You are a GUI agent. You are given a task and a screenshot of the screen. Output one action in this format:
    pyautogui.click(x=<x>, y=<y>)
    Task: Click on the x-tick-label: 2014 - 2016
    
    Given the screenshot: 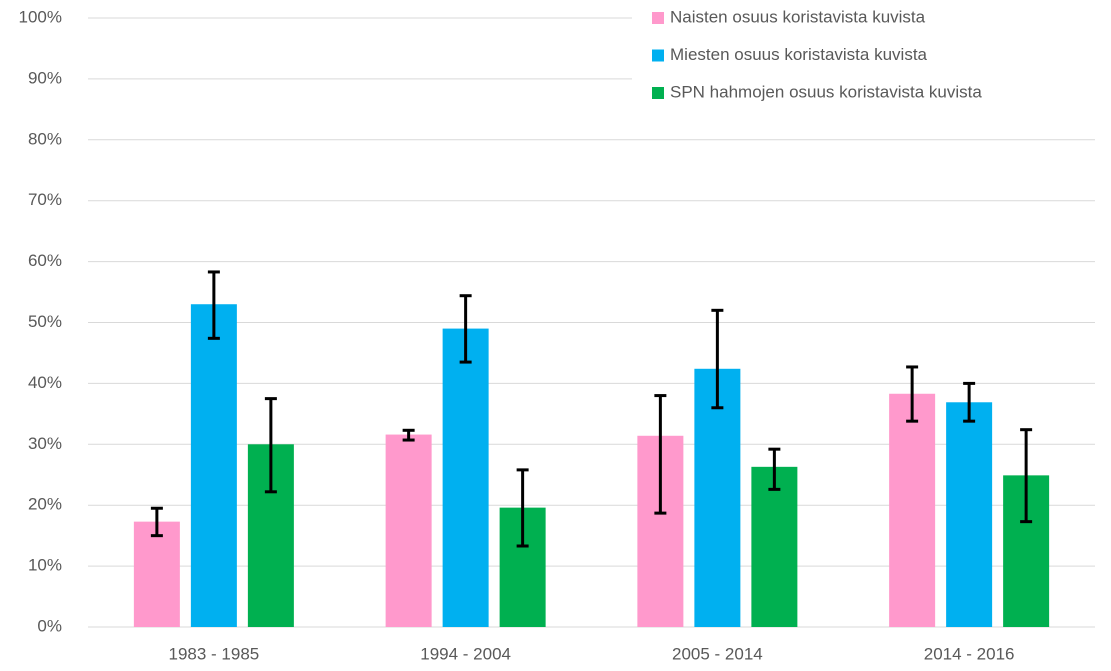 What is the action you would take?
    pyautogui.click(x=969, y=653)
    